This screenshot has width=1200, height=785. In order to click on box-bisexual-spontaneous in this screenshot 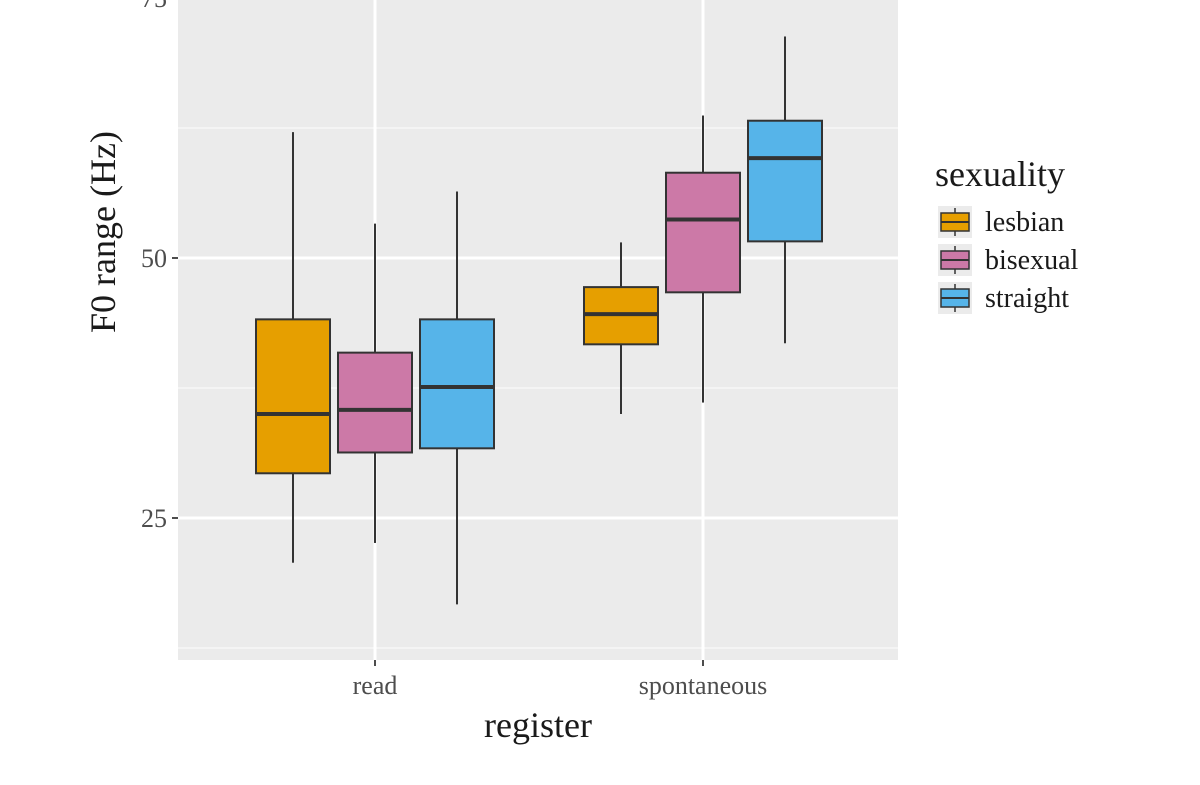, I will do `click(703, 259)`.